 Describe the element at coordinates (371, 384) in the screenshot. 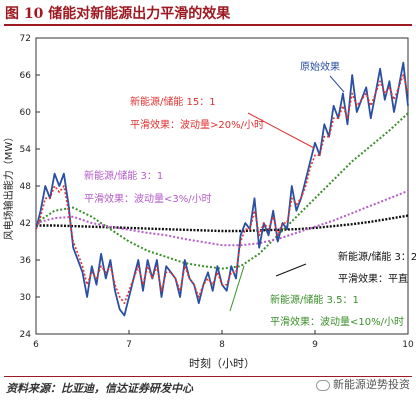

I see `watermark-label: 新能源逆势投资` at that location.